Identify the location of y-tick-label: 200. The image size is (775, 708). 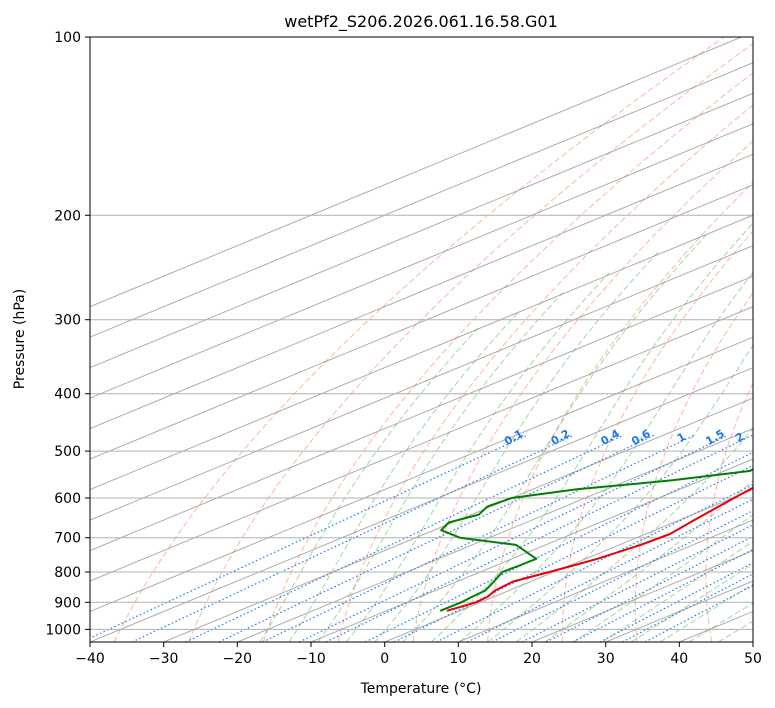
(67, 216).